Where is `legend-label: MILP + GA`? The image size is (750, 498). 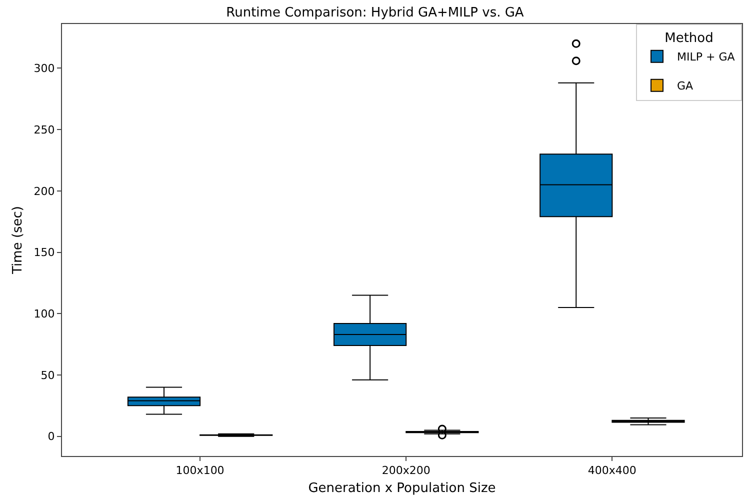
legend-label: MILP + GA is located at coordinates (706, 57).